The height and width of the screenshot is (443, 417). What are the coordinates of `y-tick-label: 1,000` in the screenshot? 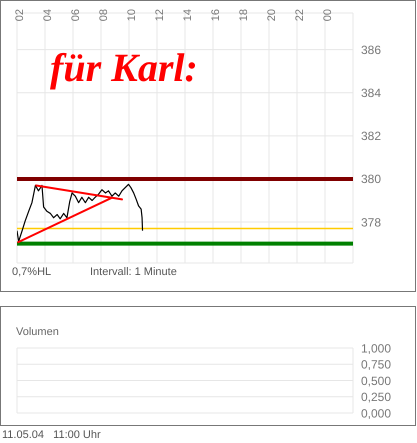 It's located at (376, 348).